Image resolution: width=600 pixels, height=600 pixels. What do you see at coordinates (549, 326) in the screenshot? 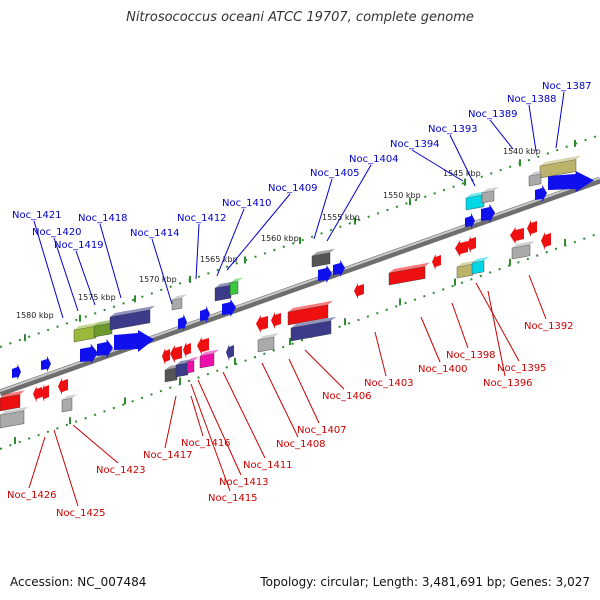
I see `reverse-gene-label: Noc_1392` at bounding box center [549, 326].